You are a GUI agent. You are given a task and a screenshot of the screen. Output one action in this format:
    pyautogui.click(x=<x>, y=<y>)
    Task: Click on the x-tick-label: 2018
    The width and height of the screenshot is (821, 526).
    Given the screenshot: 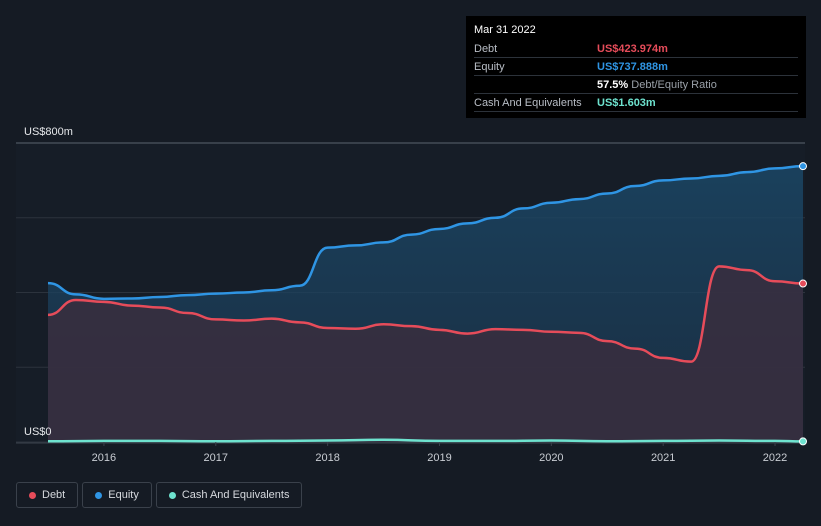 What is the action you would take?
    pyautogui.click(x=327, y=458)
    